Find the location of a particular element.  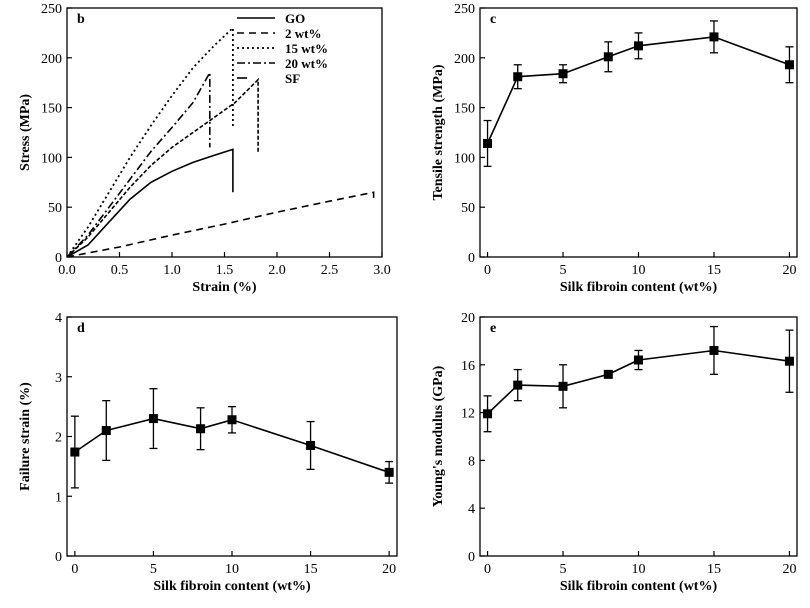

legend-label-2: 15 wt% is located at coordinates (306, 48).